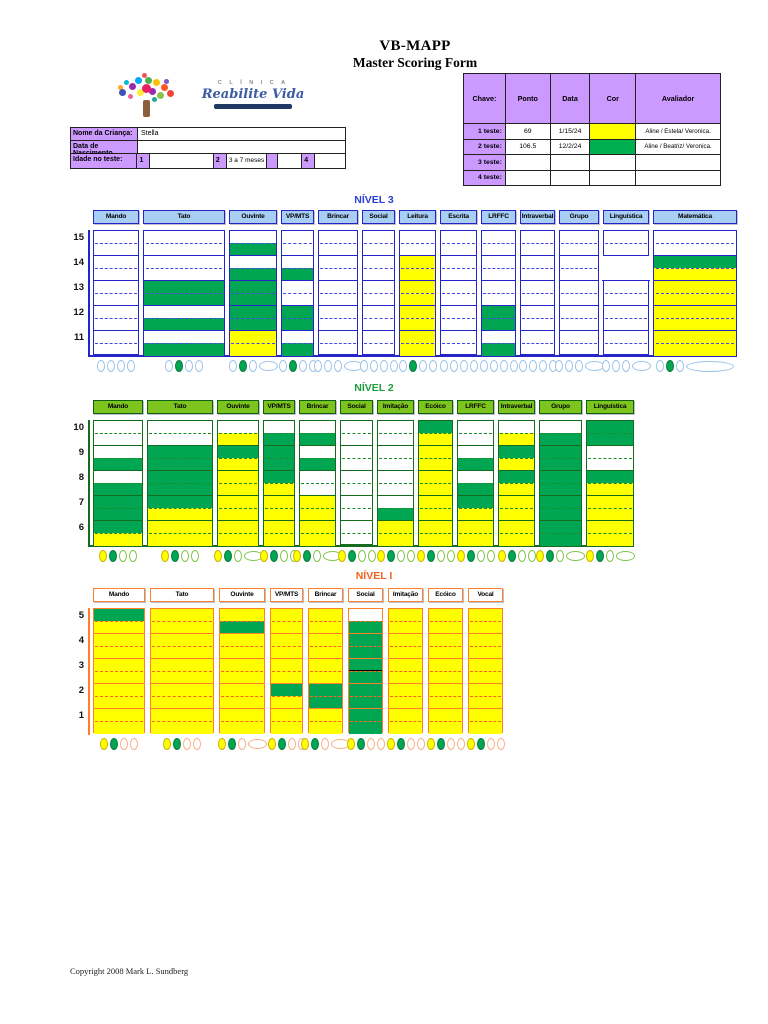 The width and height of the screenshot is (768, 1024). I want to click on test-score: 106.5, so click(527, 146).